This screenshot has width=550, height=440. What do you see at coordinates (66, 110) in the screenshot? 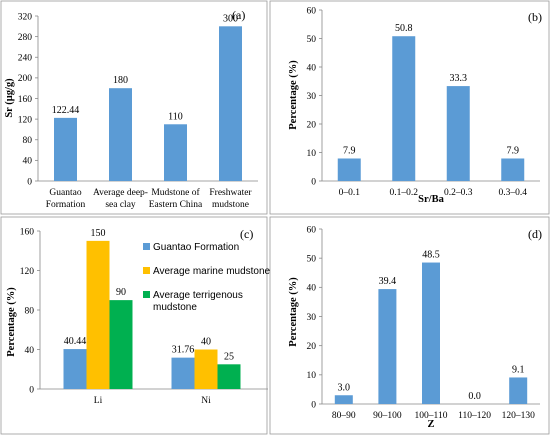
I see `panel-a-bar-value-label: 122.44` at bounding box center [66, 110].